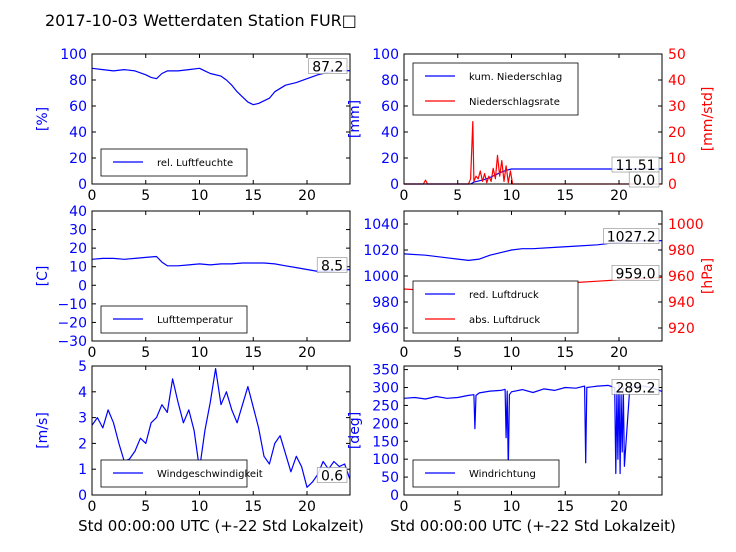  I want to click on y2-tick-label: 960, so click(681, 277).